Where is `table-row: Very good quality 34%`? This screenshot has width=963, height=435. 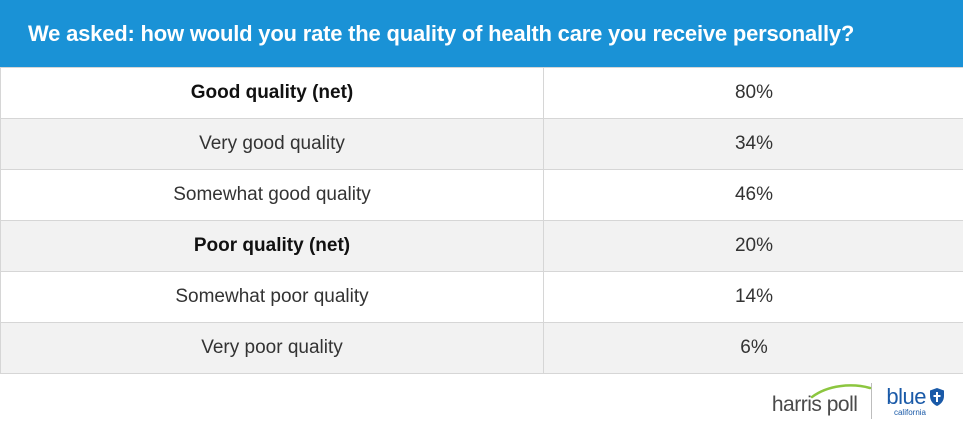 table-row: Very good quality 34% is located at coordinates (481, 144).